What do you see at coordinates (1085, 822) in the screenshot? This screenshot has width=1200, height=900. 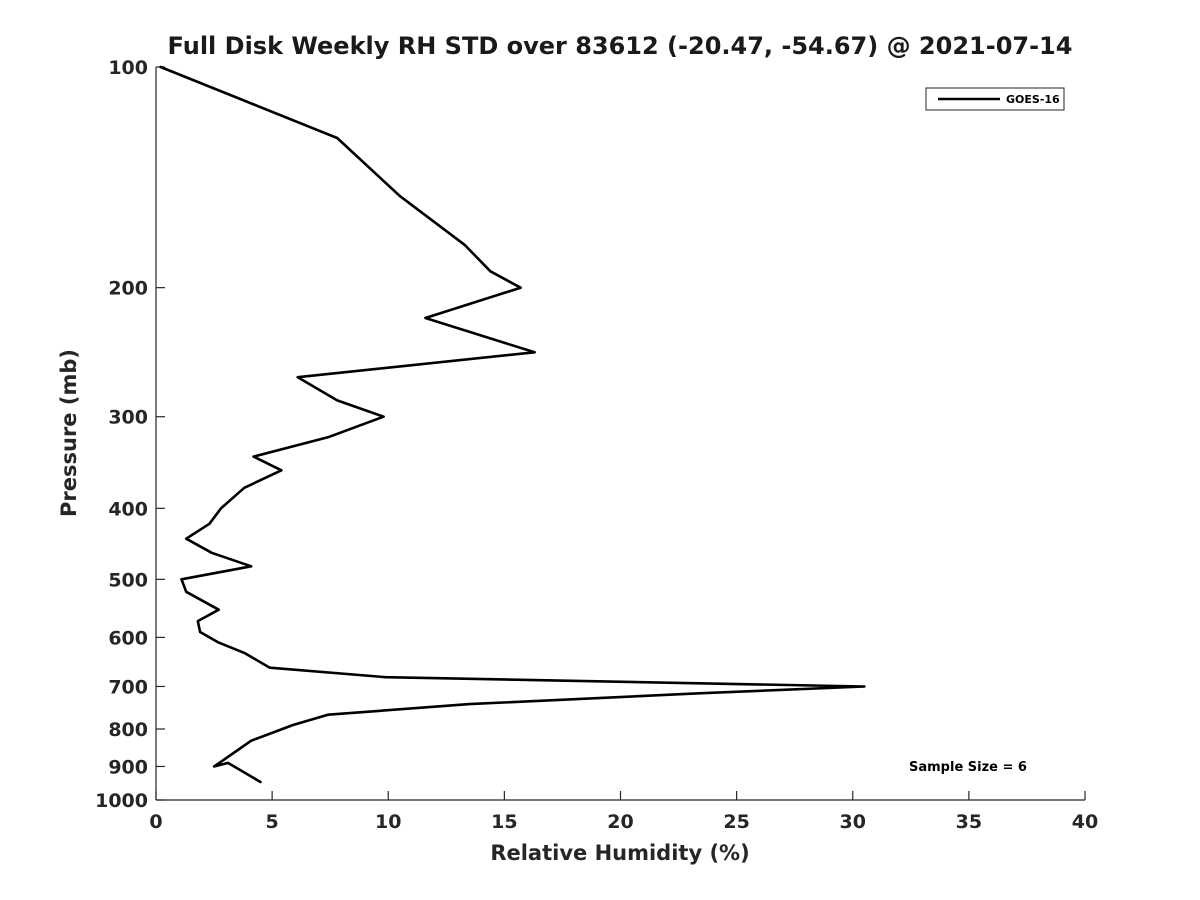 I see `x-tick-label-40: 40` at bounding box center [1085, 822].